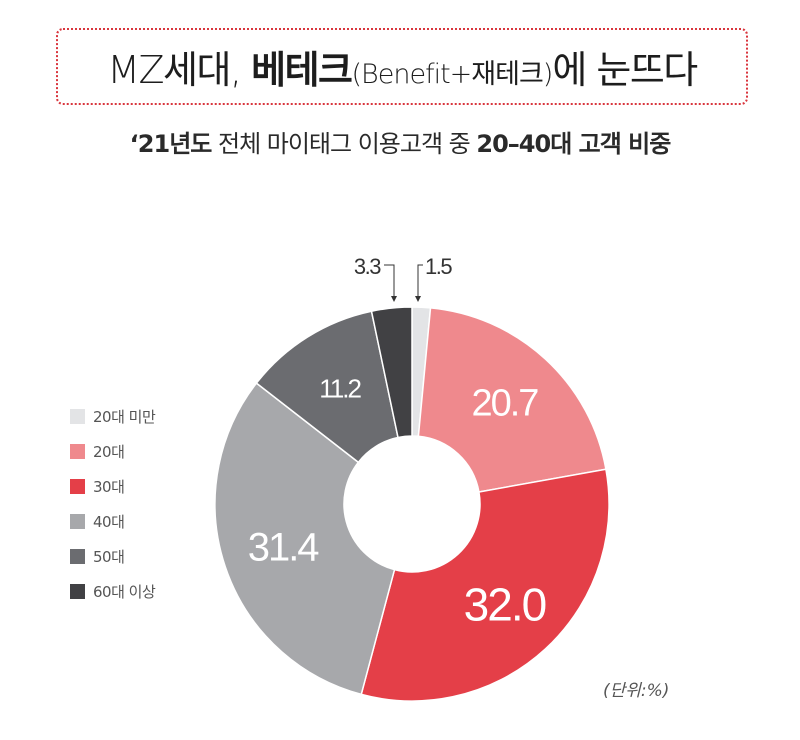 The height and width of the screenshot is (740, 800). What do you see at coordinates (438, 266) in the screenshot?
I see `callout-value-label: 1.5` at bounding box center [438, 266].